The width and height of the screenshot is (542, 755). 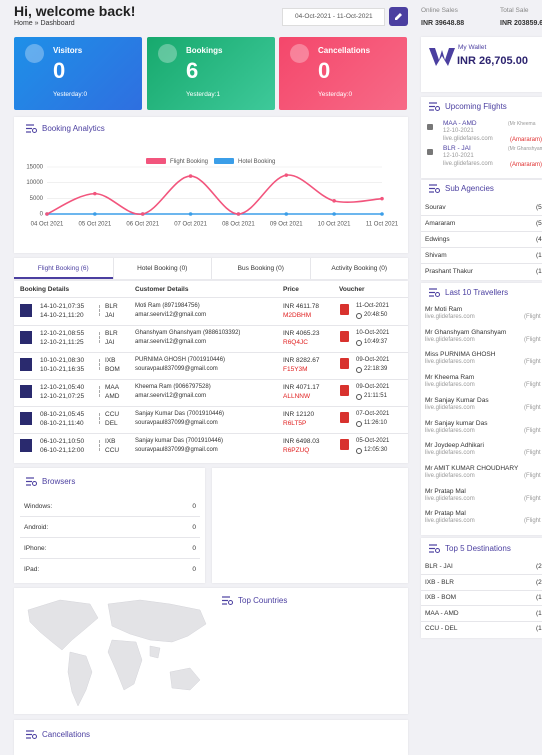 What do you see at coordinates (481, 230) in the screenshot?
I see `sub-agencies-panel` at bounding box center [481, 230].